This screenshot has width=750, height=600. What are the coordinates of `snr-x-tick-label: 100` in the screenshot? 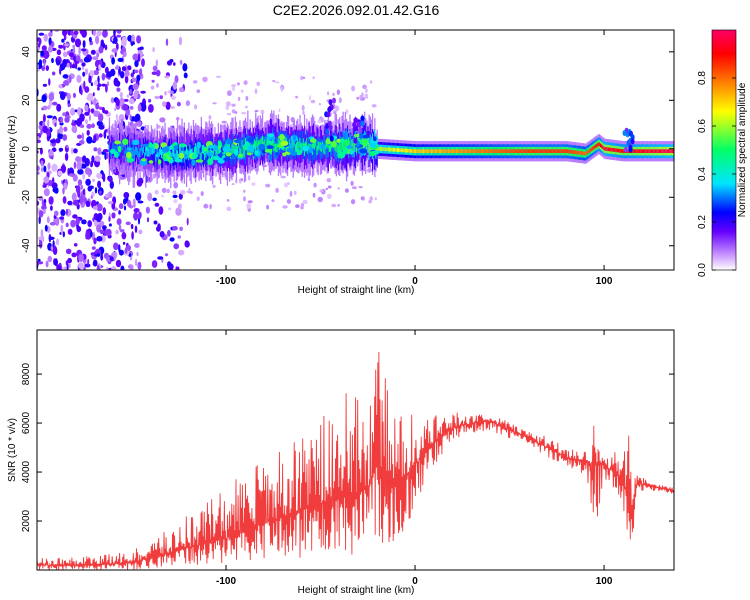 It's located at (604, 581).